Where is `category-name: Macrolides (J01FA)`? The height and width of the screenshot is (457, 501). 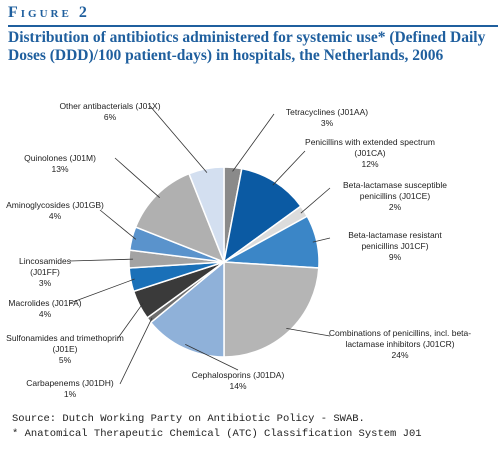 category-name: Macrolides (J01FA) is located at coordinates (45, 303).